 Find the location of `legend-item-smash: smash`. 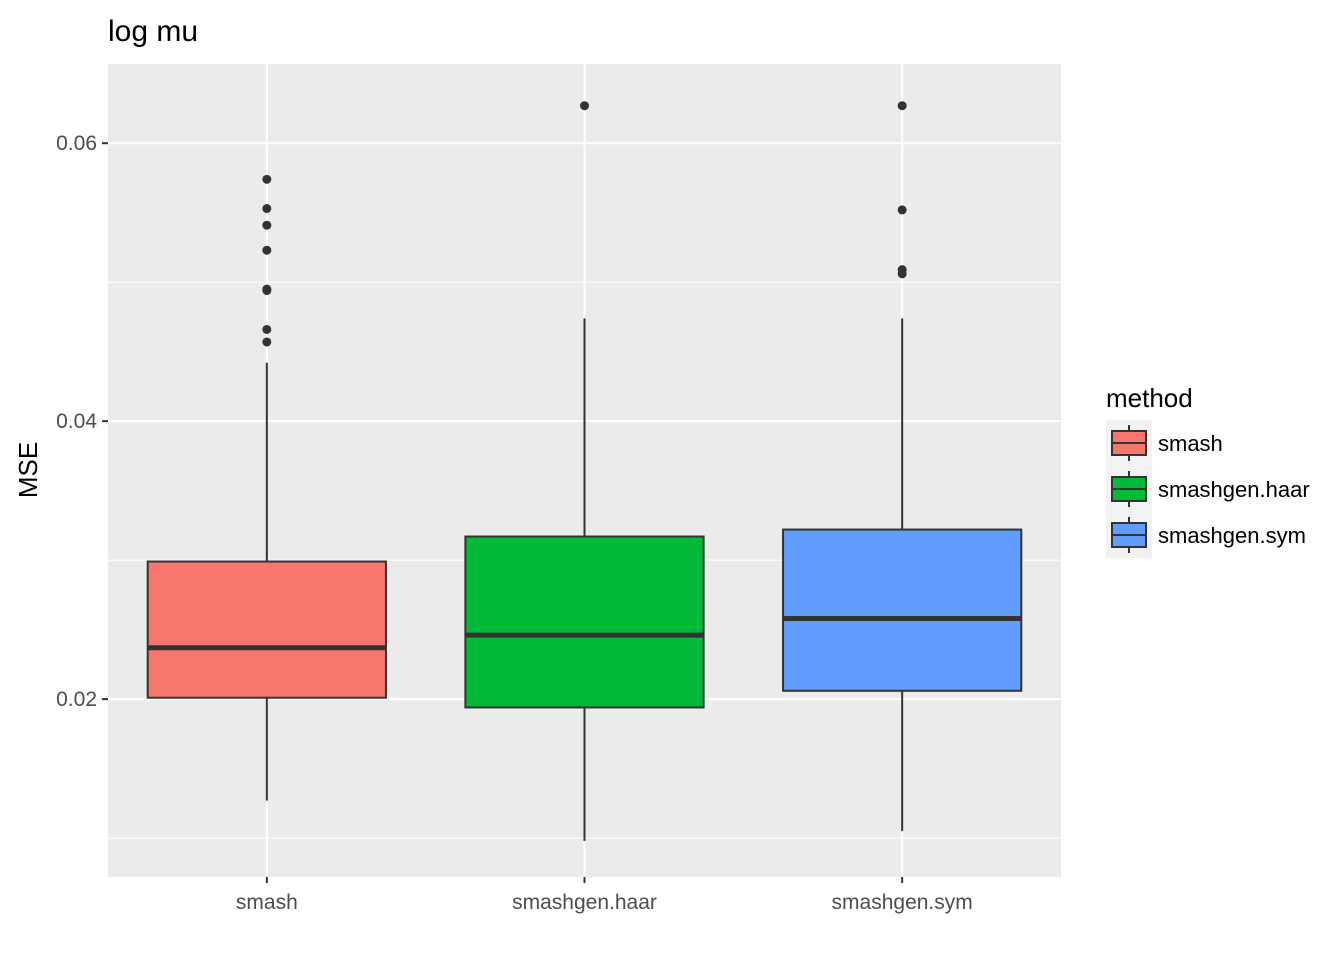

legend-item-smash: smash is located at coordinates (1164, 443).